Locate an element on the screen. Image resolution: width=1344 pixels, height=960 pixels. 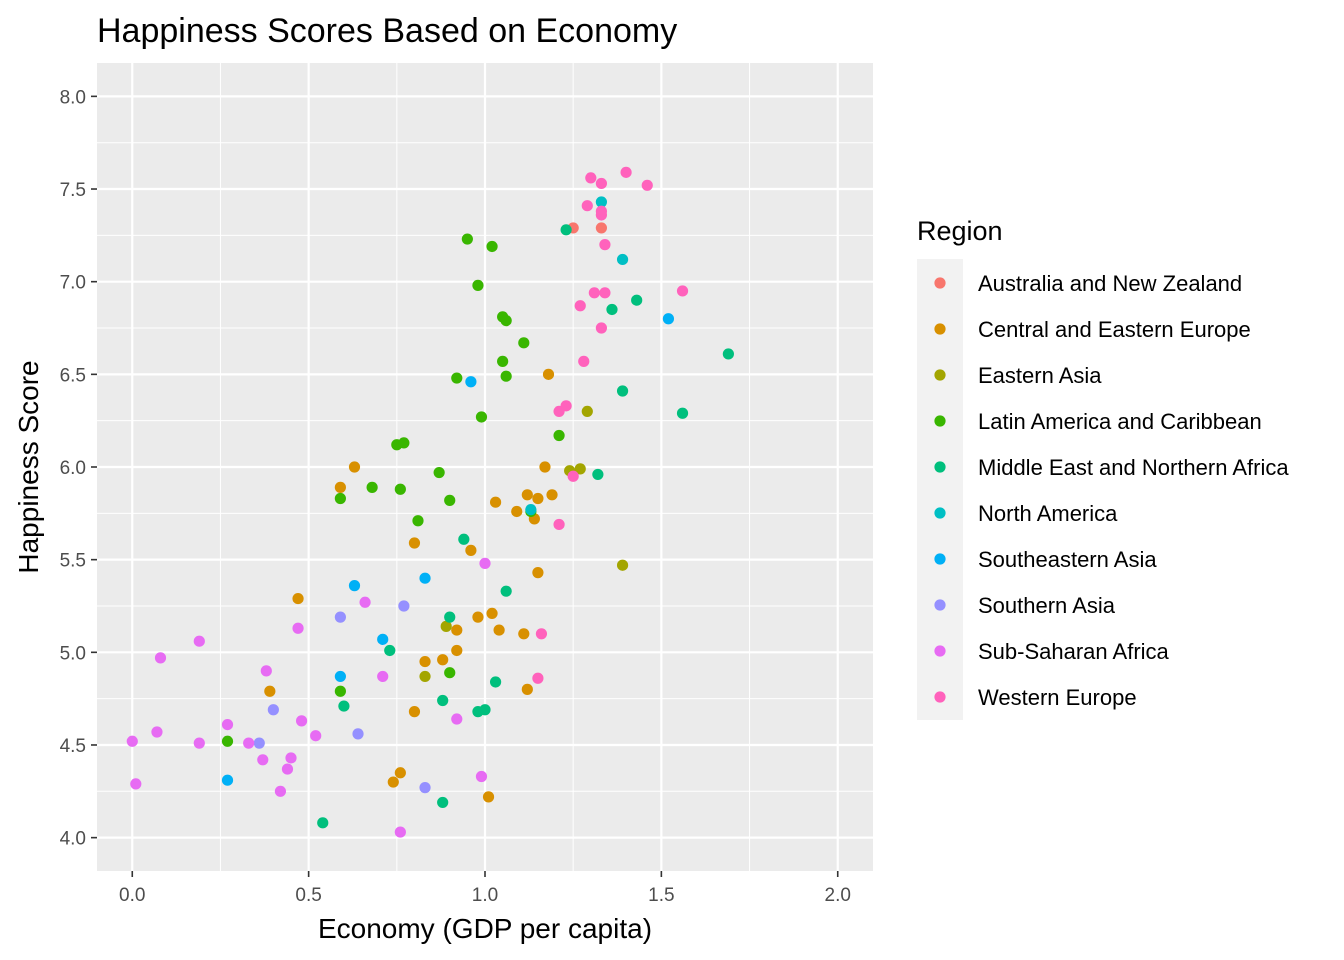
legend-key-background is located at coordinates (940, 489).